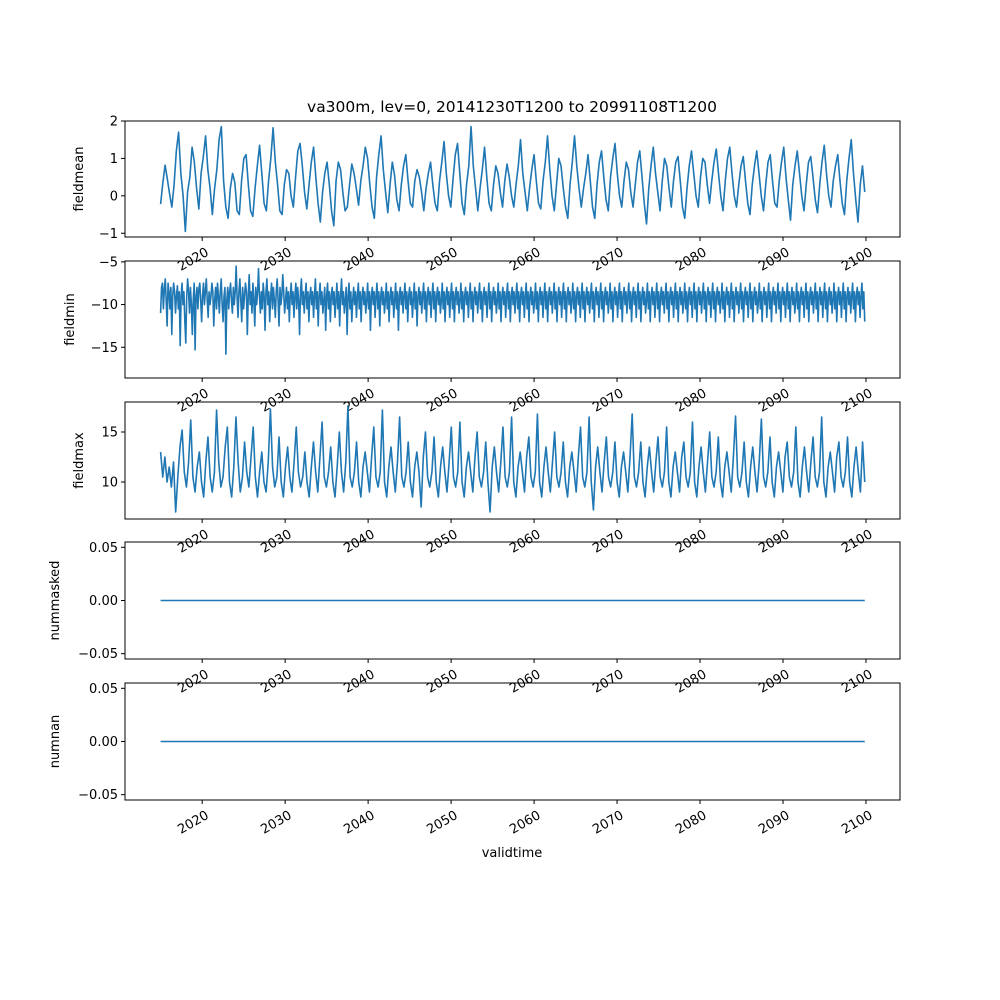 This screenshot has width=1000, height=1000. Describe the element at coordinates (512, 310) in the screenshot. I see `series-line-fieldmin` at that location.